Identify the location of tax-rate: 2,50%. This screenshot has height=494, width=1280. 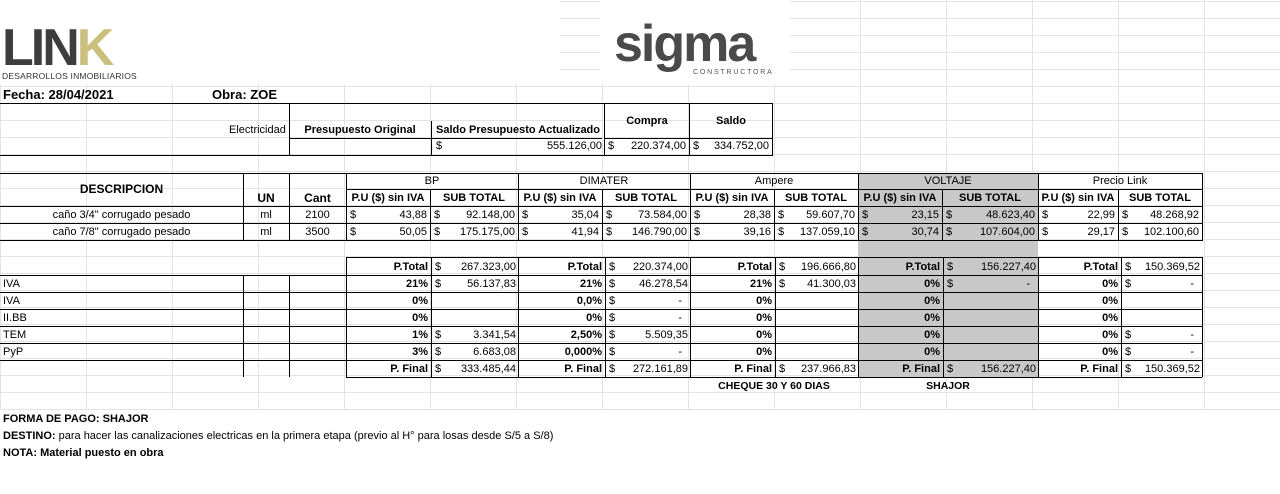
(586, 335).